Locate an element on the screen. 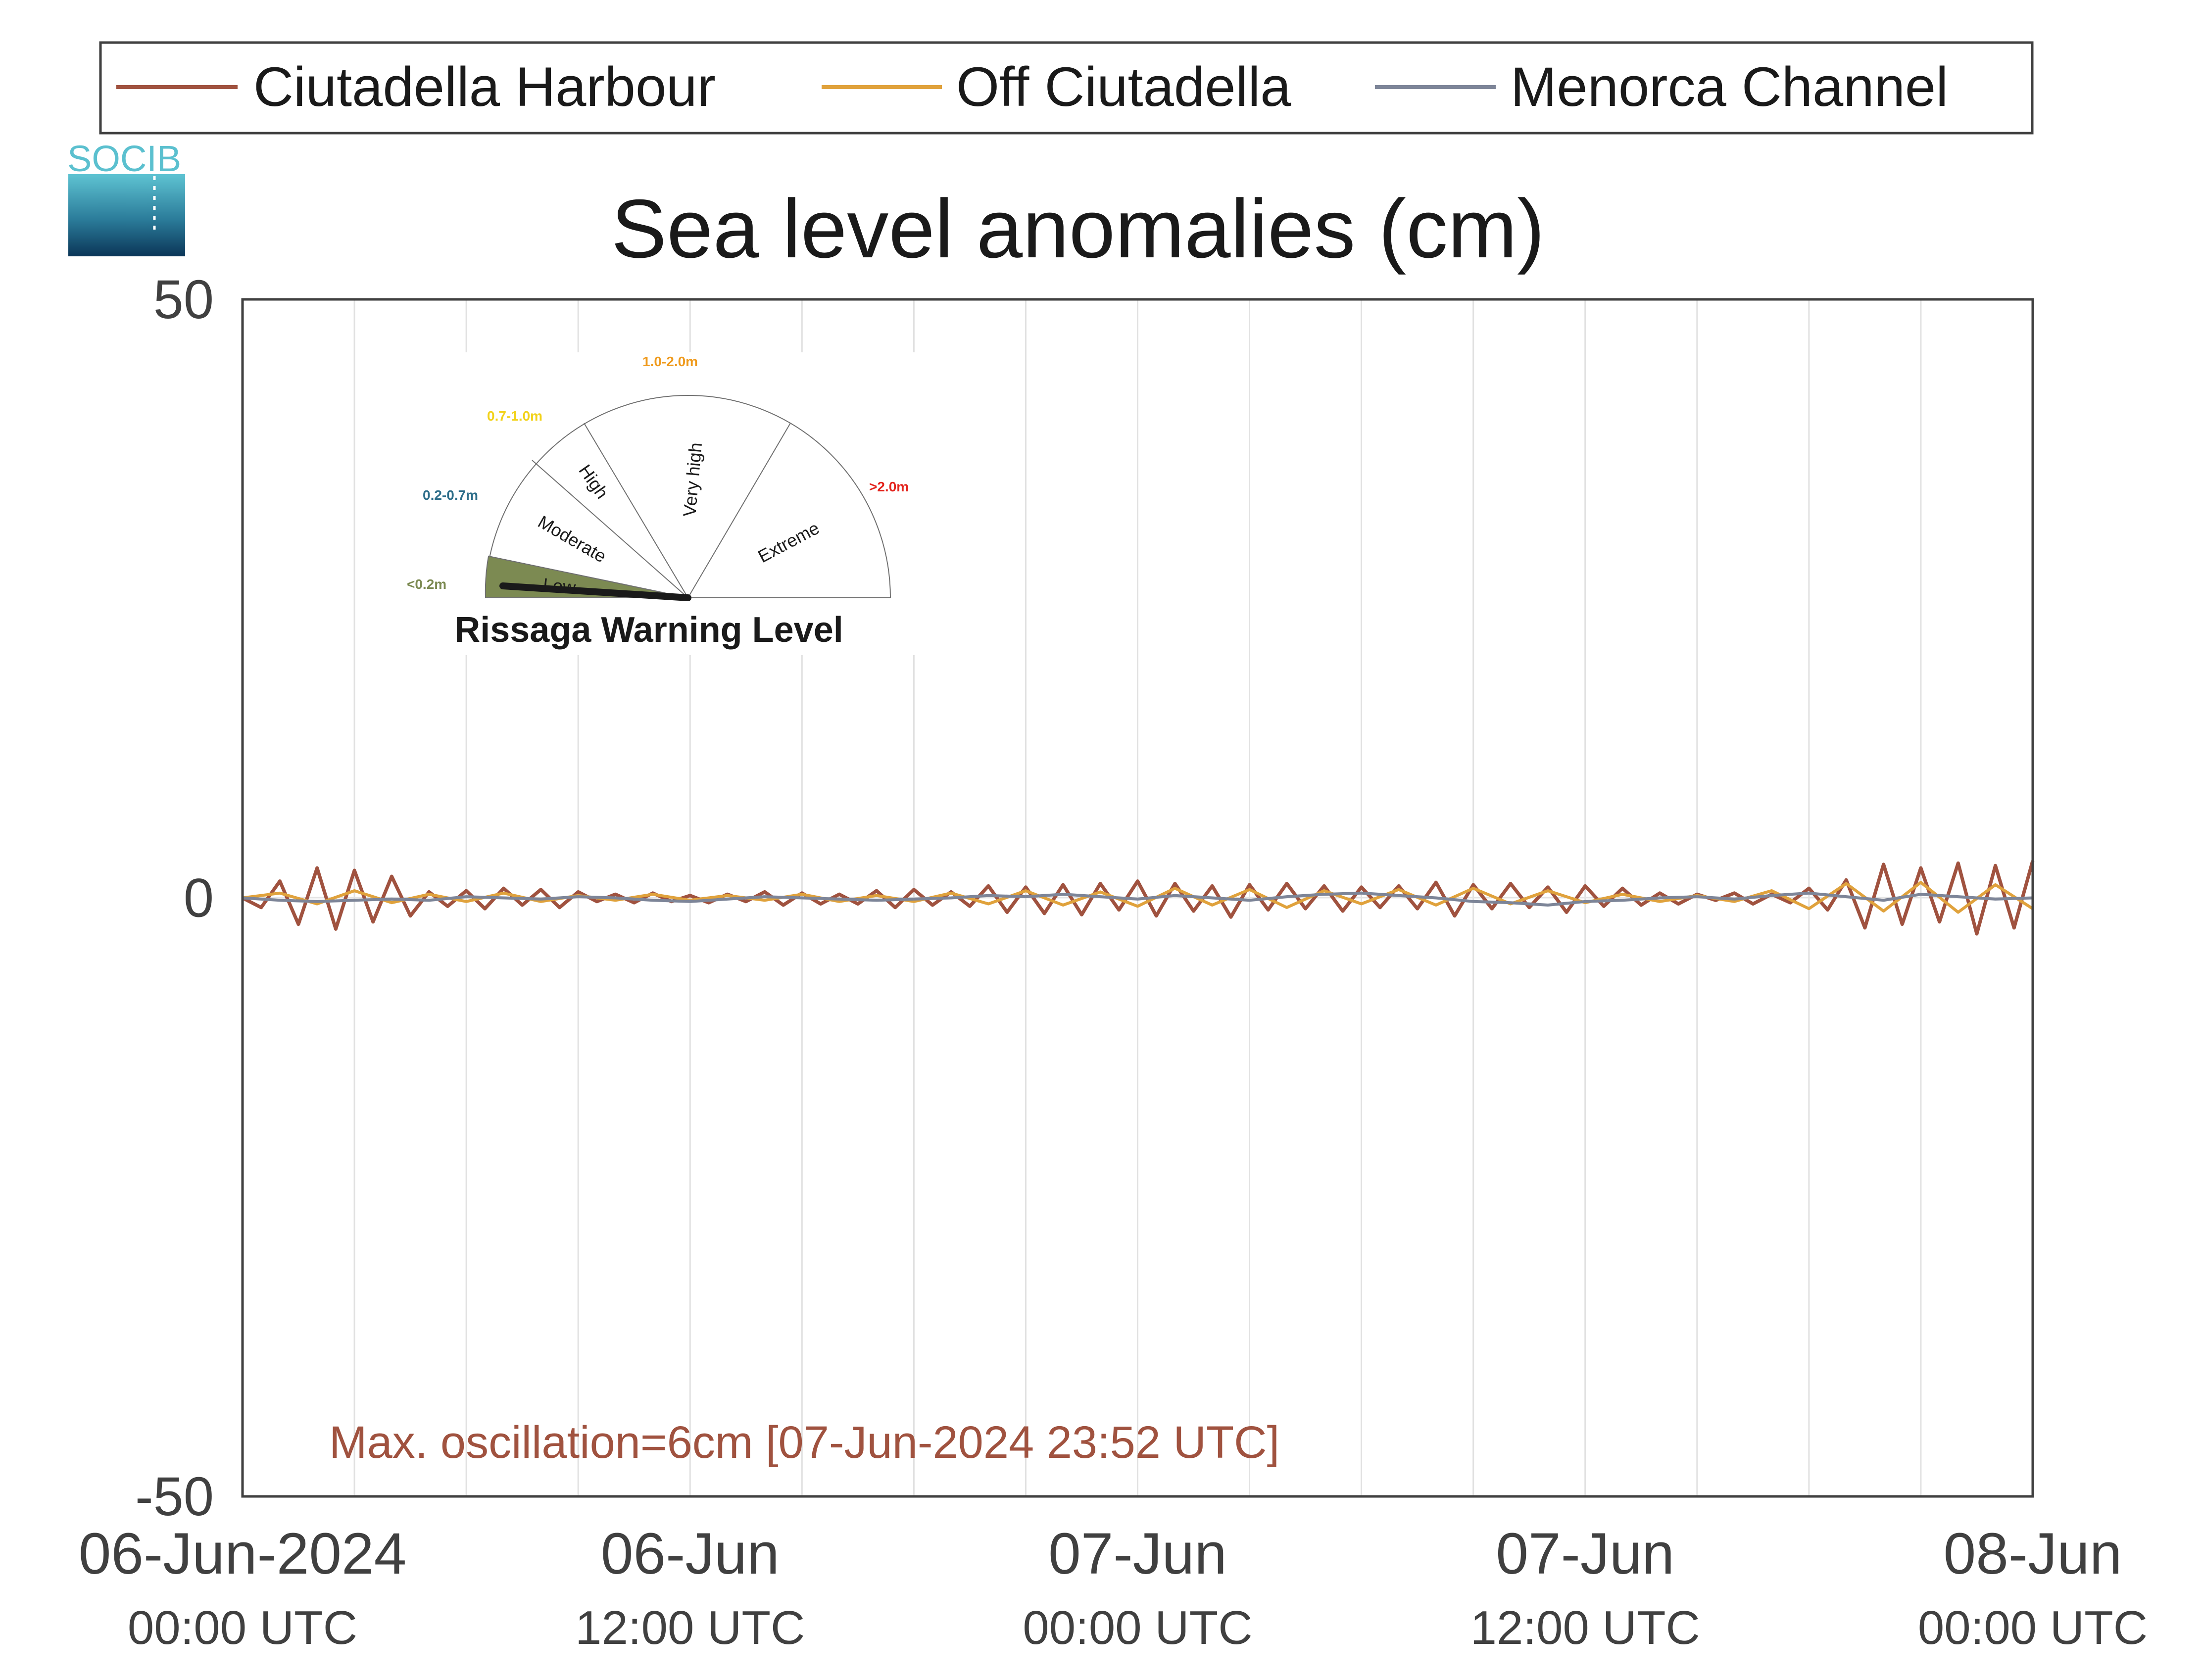 The width and height of the screenshot is (2202, 1680). gauge-outline is located at coordinates (688, 497).